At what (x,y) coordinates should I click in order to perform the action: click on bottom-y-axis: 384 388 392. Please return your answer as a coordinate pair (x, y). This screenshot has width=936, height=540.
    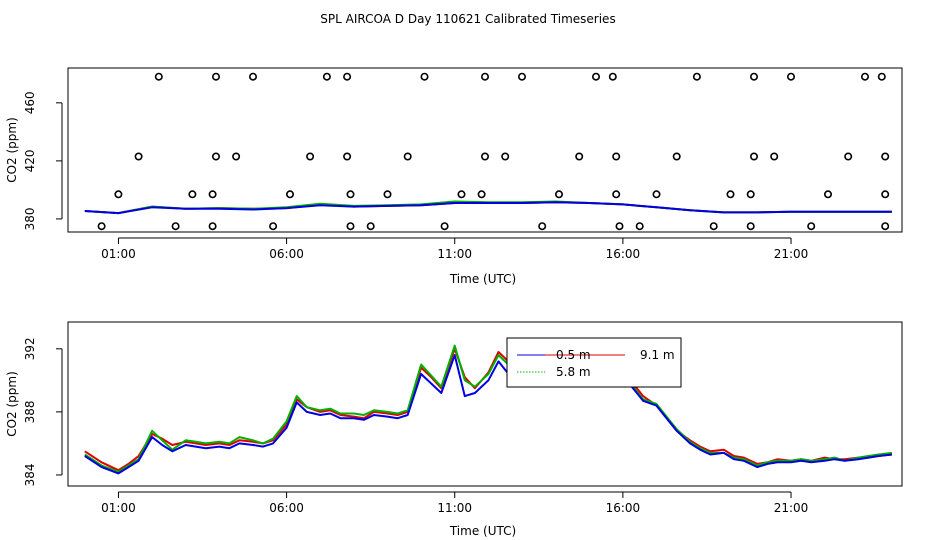
    Looking at the image, I should click on (43, 412).